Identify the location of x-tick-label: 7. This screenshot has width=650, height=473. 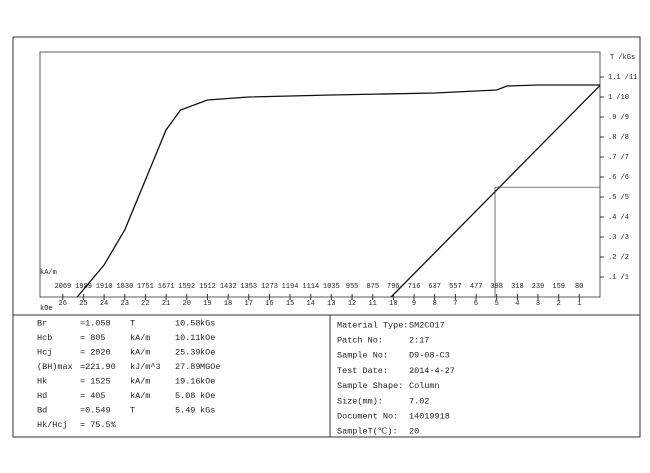
(455, 304).